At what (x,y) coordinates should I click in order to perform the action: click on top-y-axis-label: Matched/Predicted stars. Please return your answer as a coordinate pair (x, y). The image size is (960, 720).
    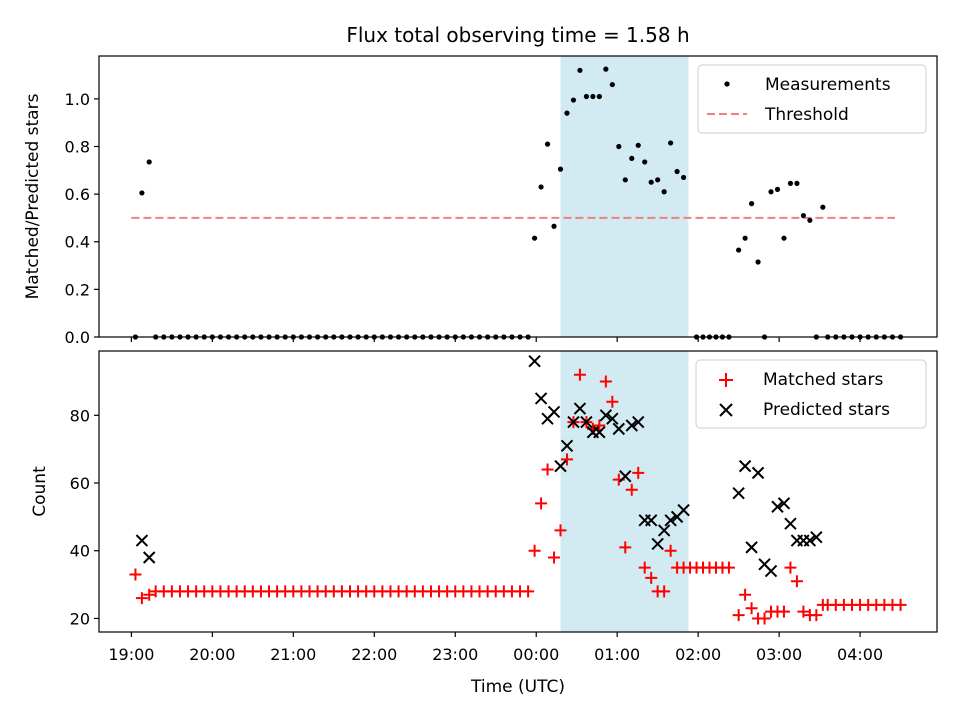
    Looking at the image, I should click on (33, 196).